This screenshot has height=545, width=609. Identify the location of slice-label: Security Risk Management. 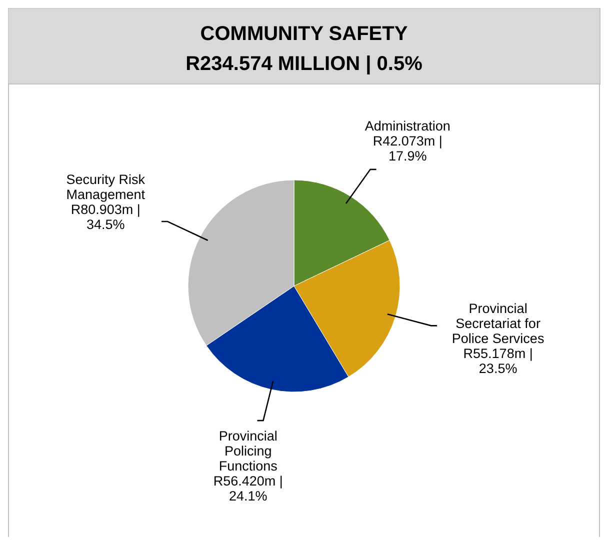
(106, 187).